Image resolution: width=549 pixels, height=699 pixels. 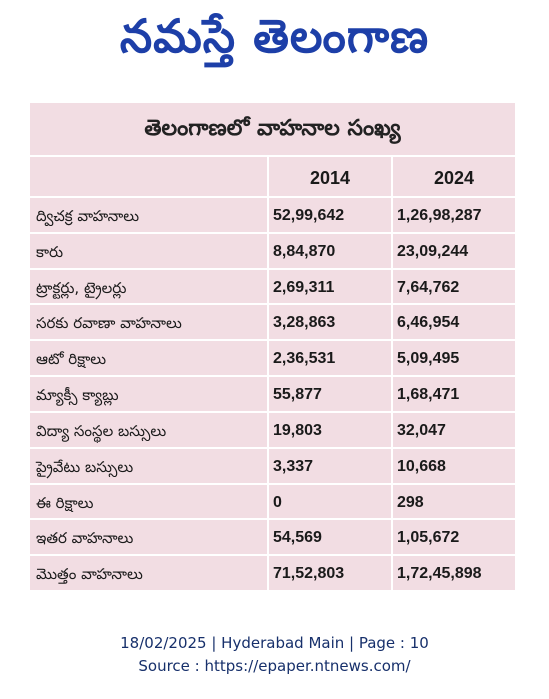 What do you see at coordinates (274, 643) in the screenshot?
I see `footer-line: 18/02/2025 | Hyderabad Main | Page : 10` at bounding box center [274, 643].